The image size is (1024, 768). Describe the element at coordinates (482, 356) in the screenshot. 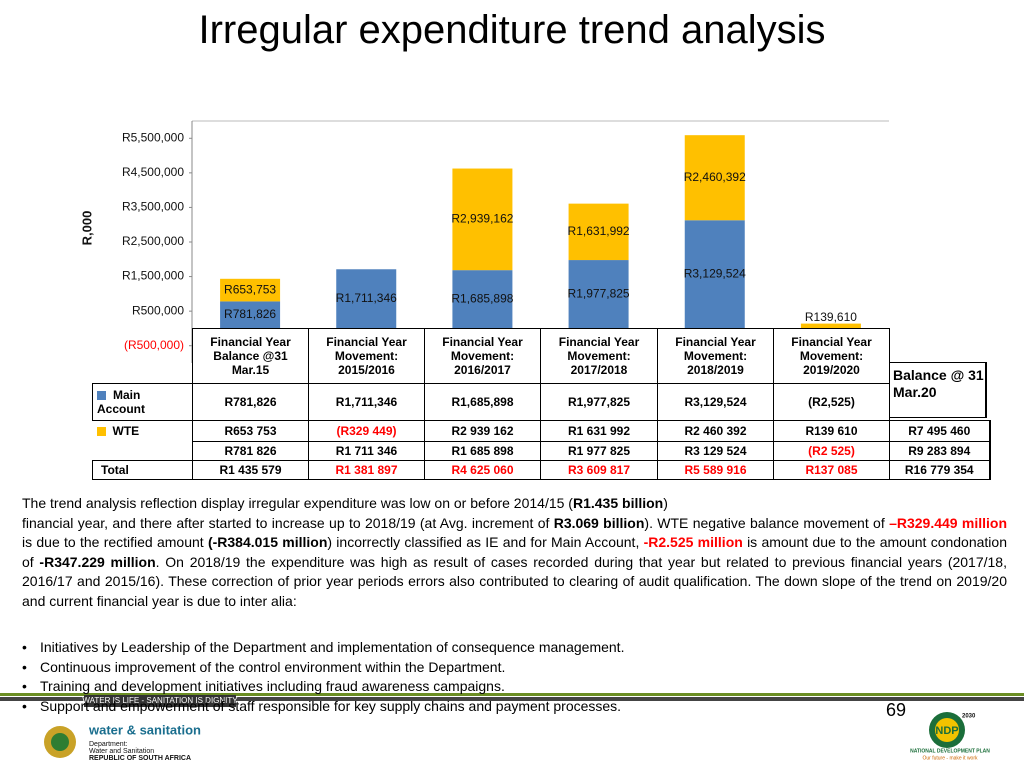

I see `category-label: Financial Year Movement: 2016/2017` at that location.